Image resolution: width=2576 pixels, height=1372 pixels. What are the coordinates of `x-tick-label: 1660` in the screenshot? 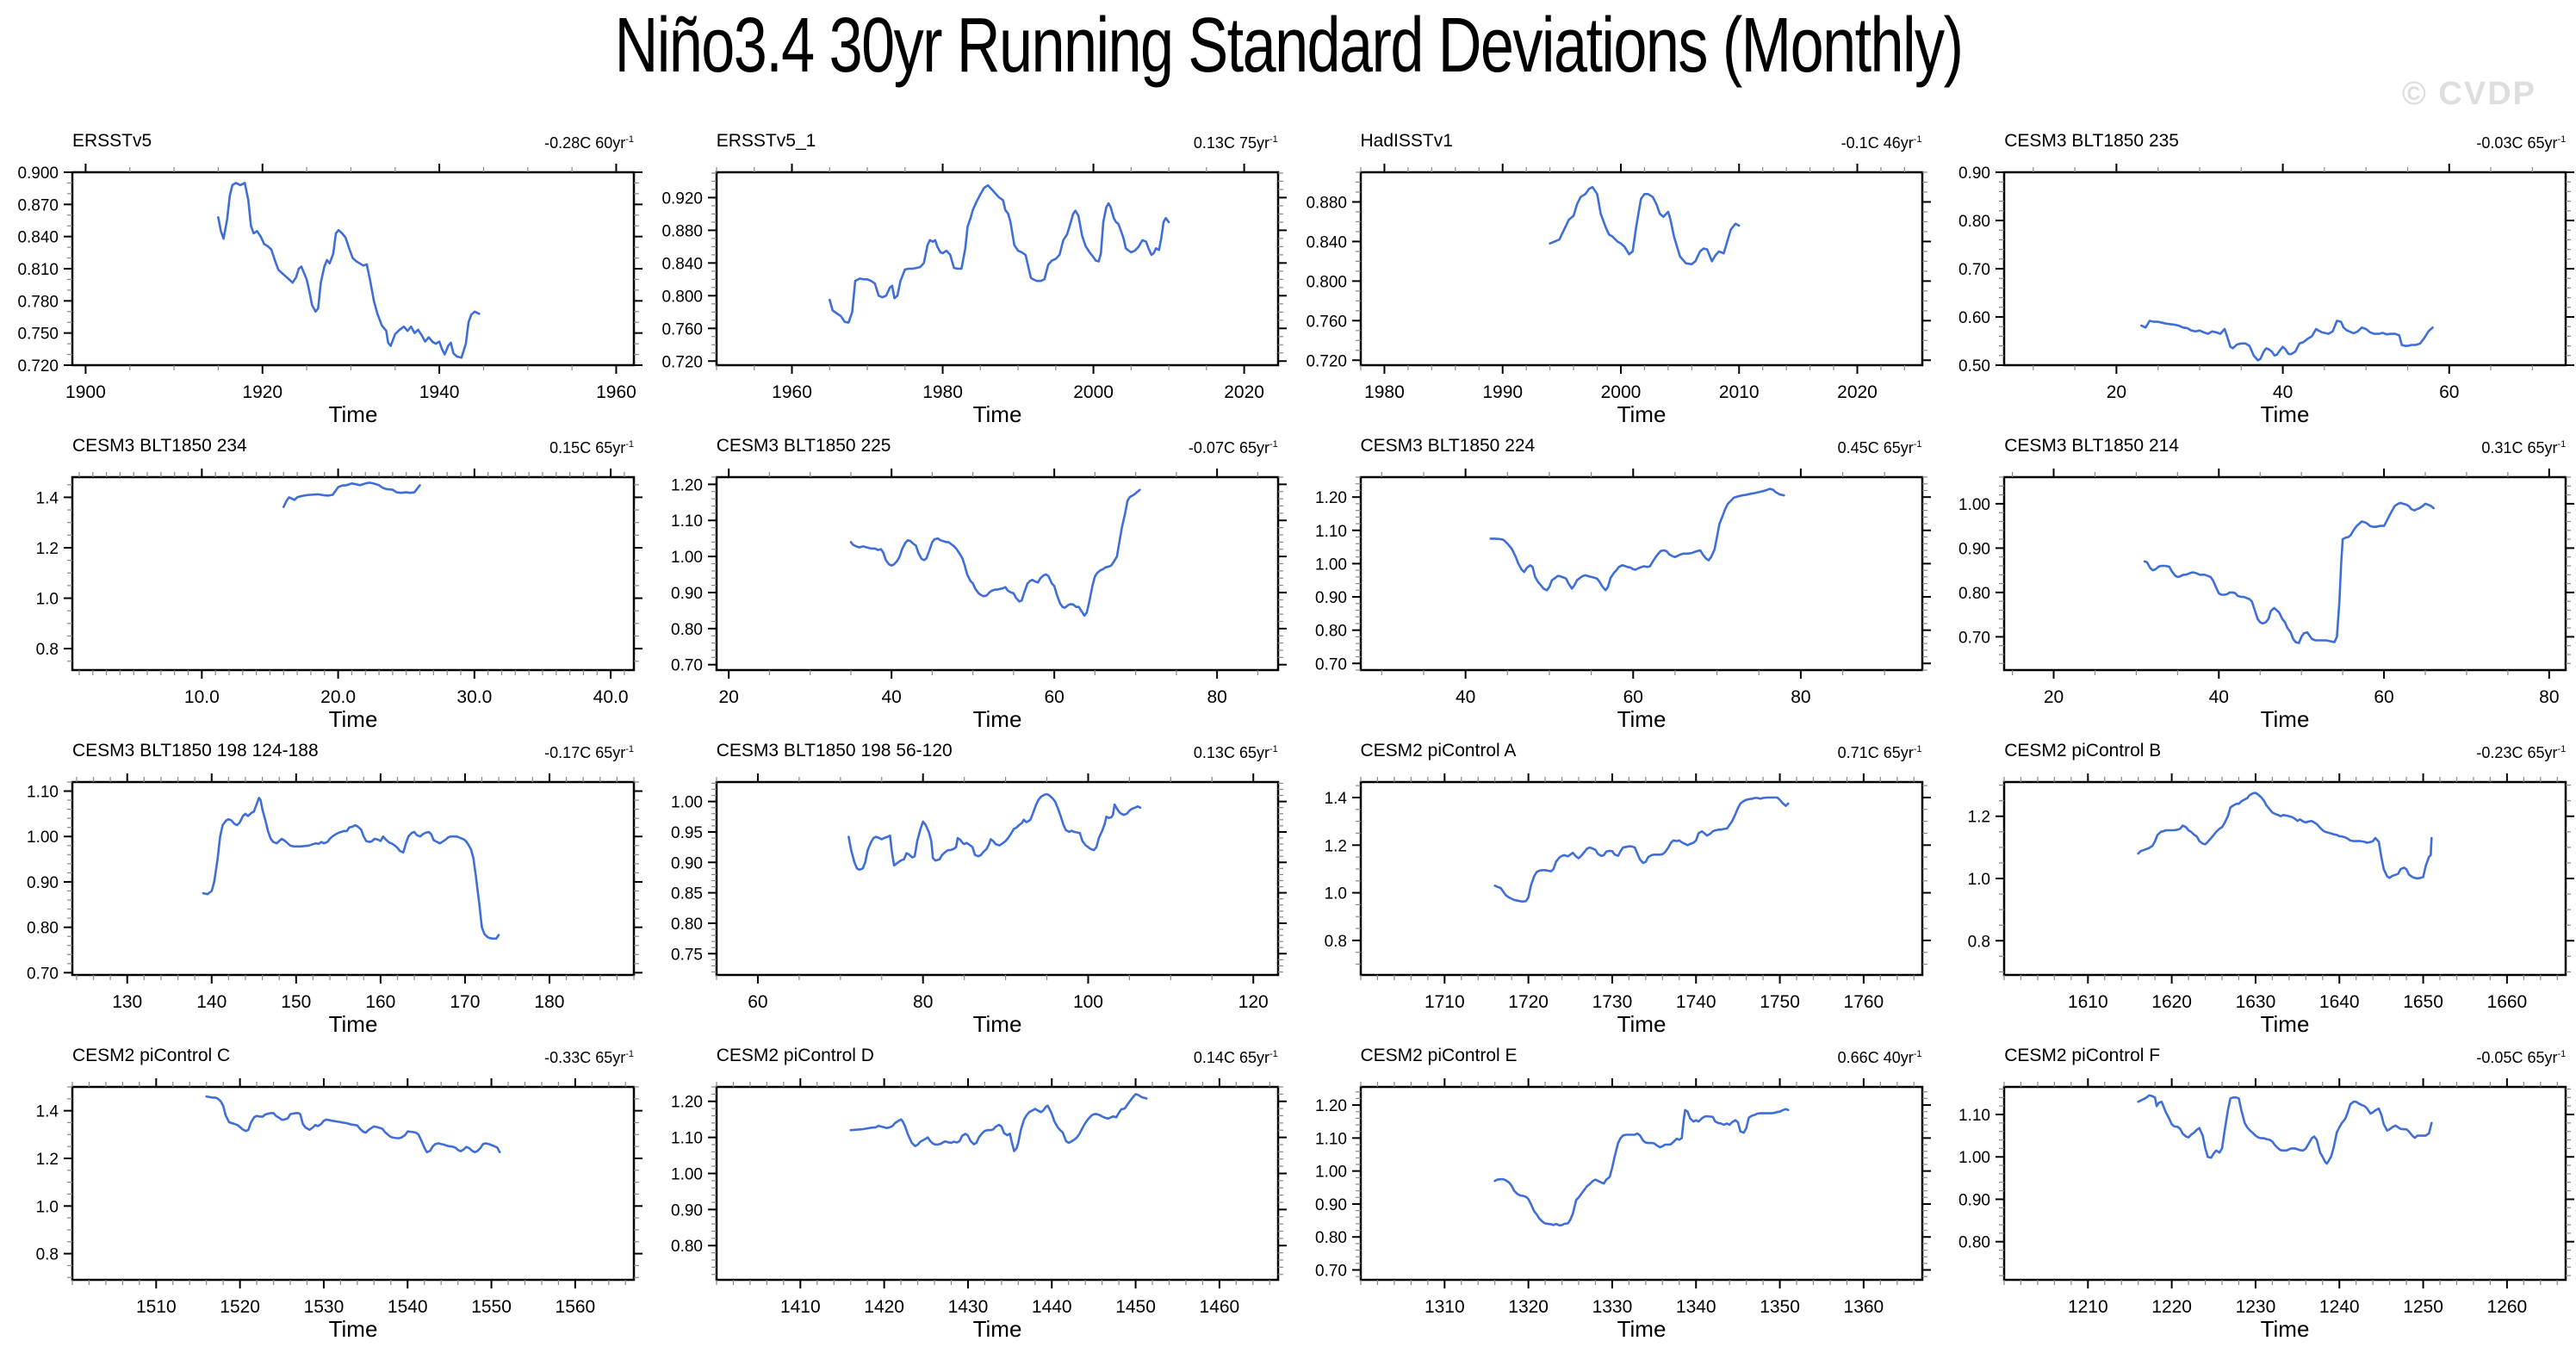 It's located at (2507, 1002).